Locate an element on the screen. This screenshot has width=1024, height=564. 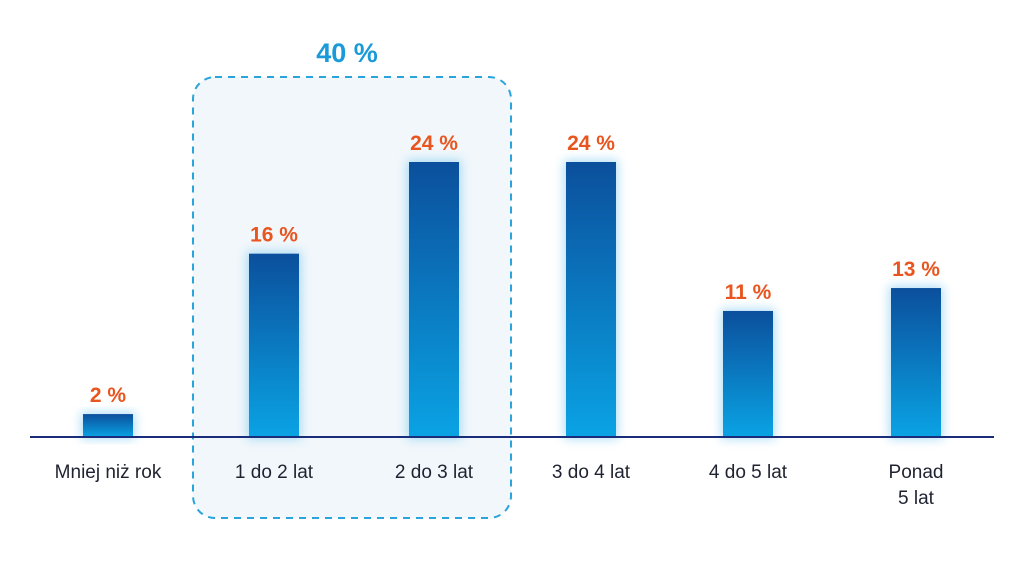
category-label-line: 1 do 2 lat is located at coordinates (274, 472).